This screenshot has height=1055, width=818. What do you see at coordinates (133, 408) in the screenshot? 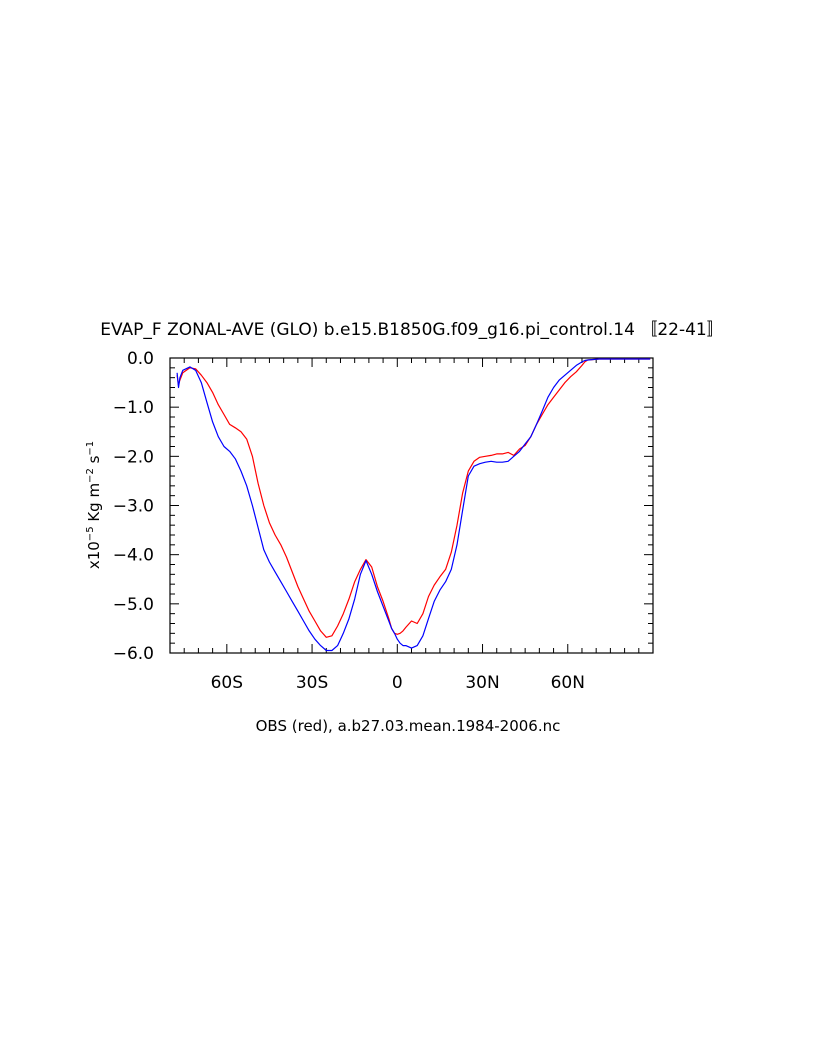
I see `y-tick-label: −1.0` at bounding box center [133, 408].